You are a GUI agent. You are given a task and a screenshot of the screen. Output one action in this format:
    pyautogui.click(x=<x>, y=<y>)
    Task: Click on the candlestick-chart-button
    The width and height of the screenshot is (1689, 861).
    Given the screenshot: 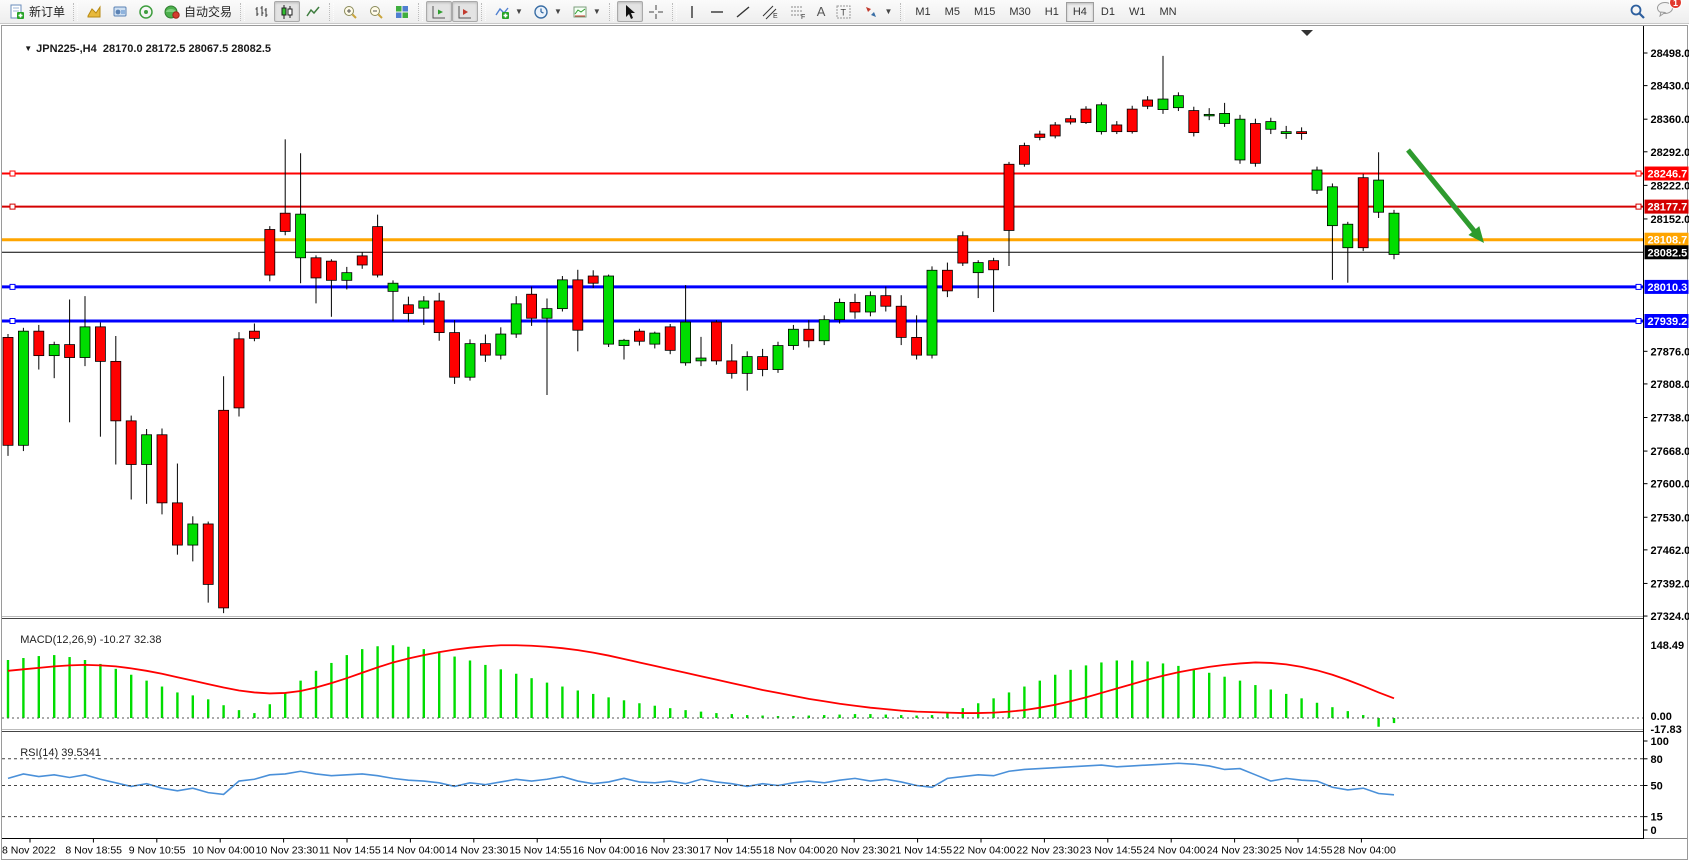 What is the action you would take?
    pyautogui.click(x=287, y=11)
    